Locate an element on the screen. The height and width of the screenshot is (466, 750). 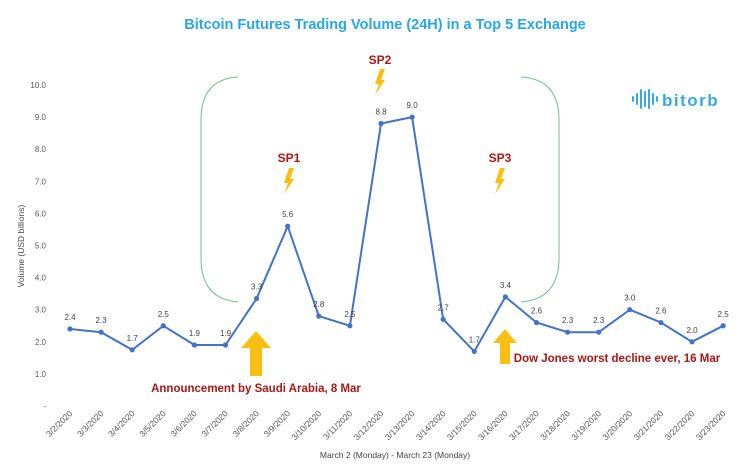
sp1-label: SP1 is located at coordinates (289, 158).